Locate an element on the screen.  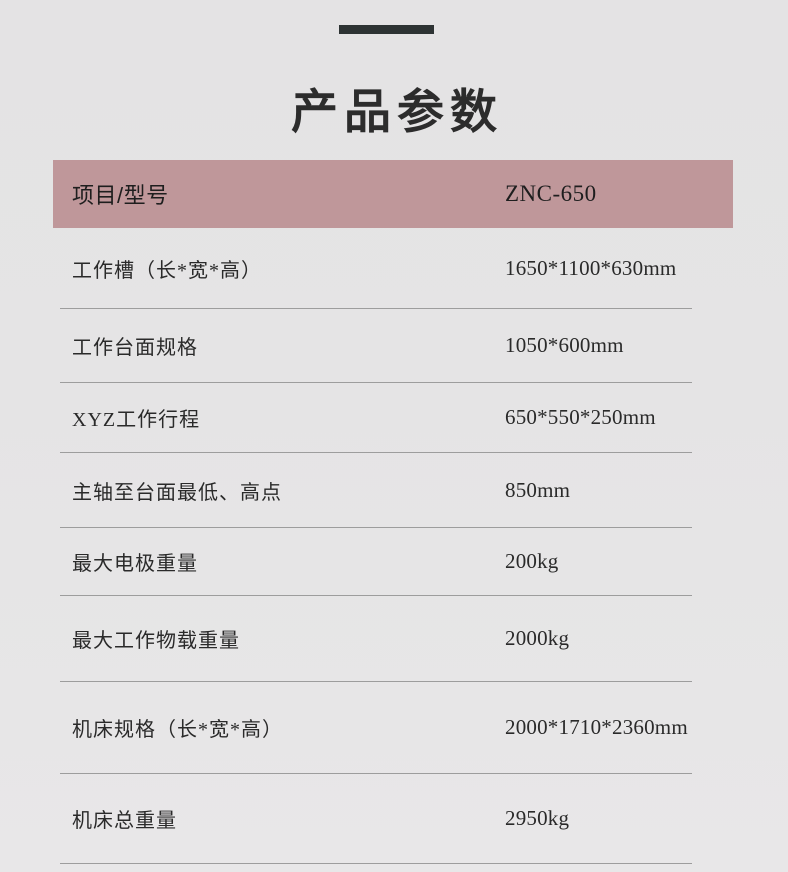
table-row: 工作台面规格 1050*600mm is located at coordinates (376, 346).